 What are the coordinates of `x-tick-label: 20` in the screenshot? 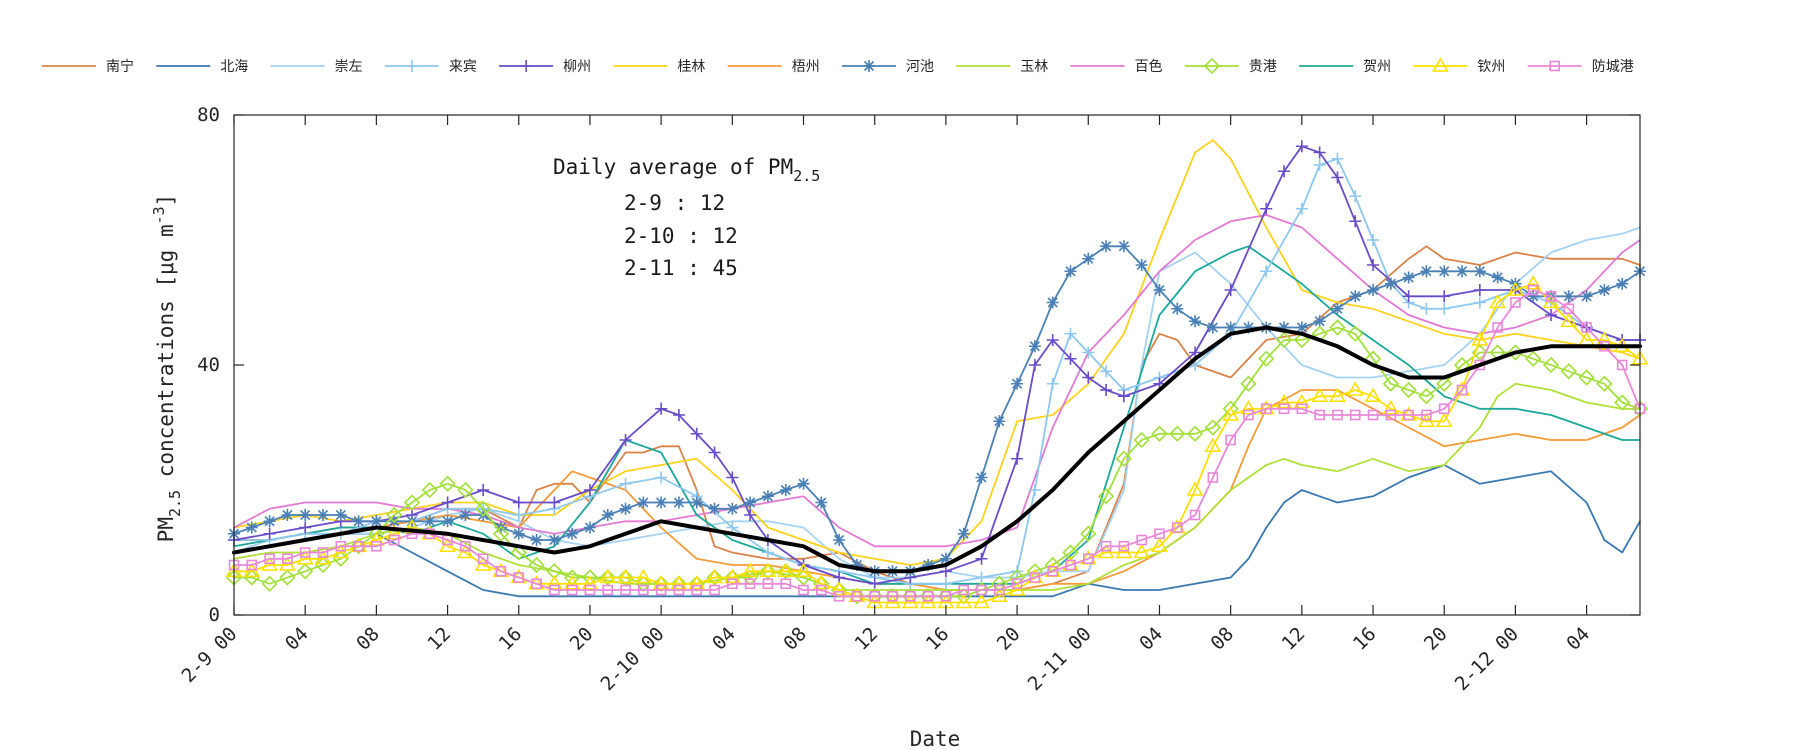 It's located at (582, 639).